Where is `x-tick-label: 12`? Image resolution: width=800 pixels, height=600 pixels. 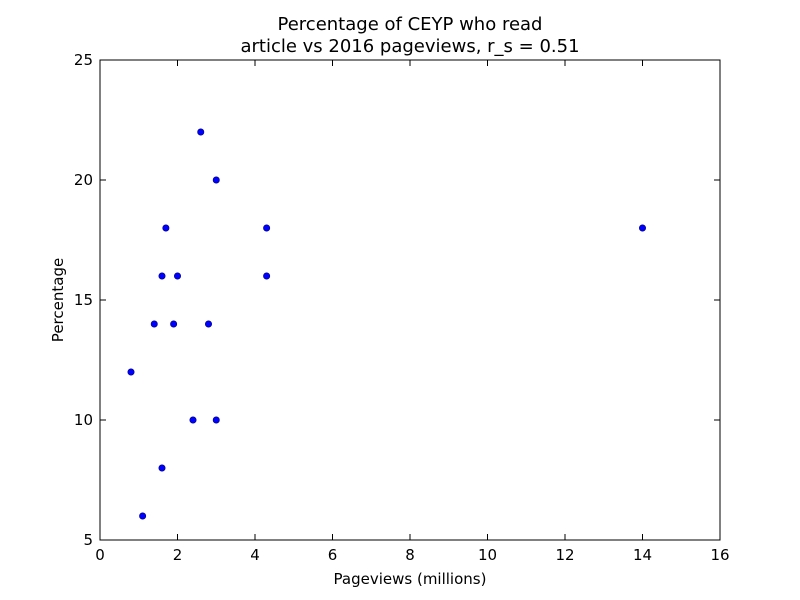 x-tick-label: 12 is located at coordinates (564, 555).